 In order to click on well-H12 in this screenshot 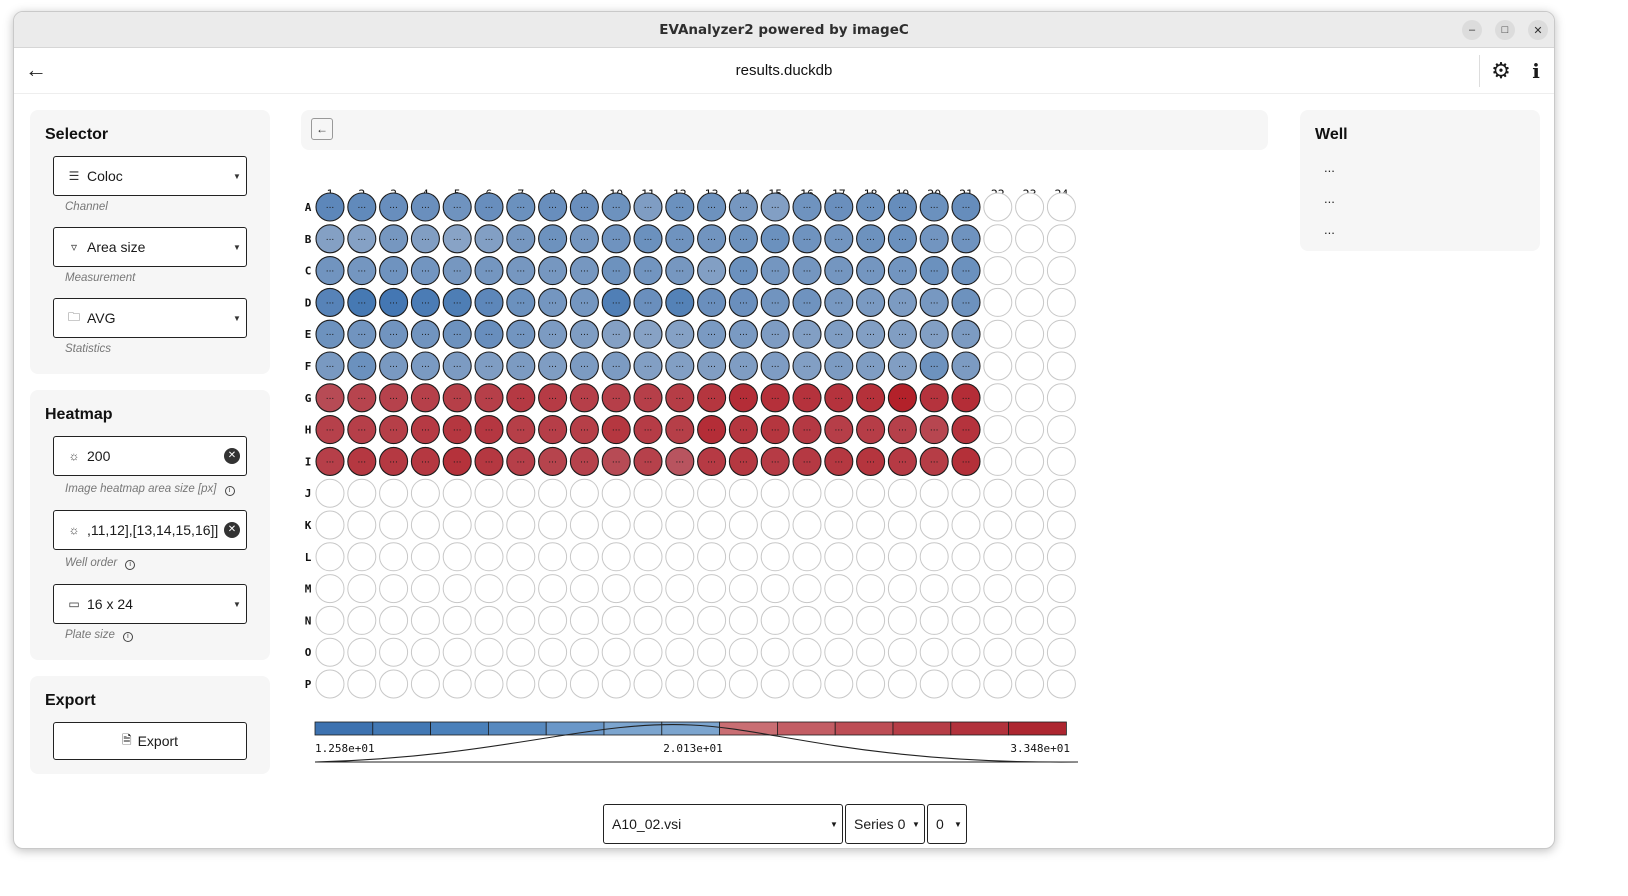, I will do `click(680, 430)`.